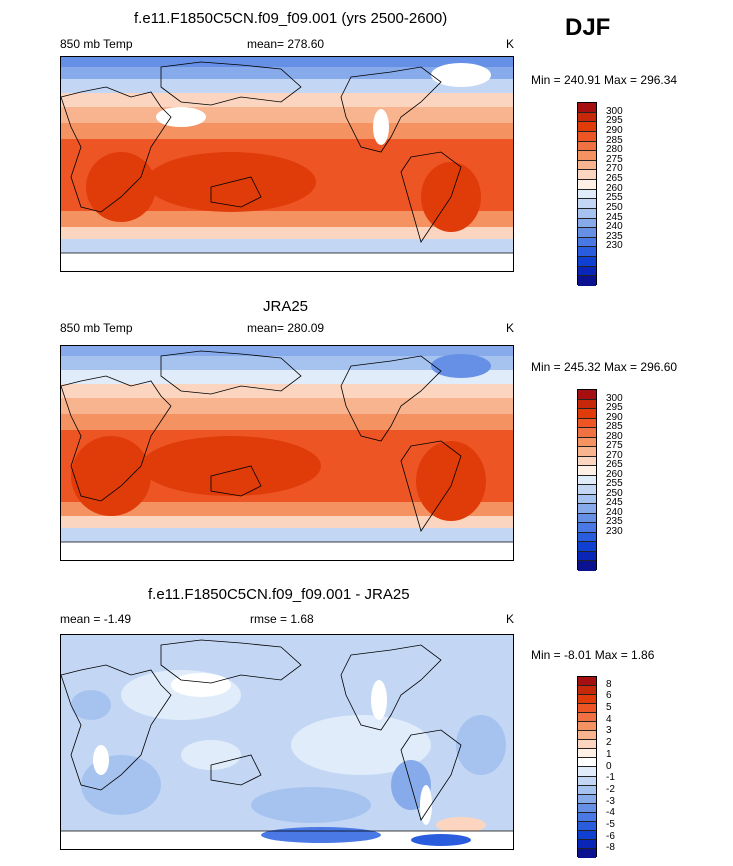 Image resolution: width=733 pixels, height=866 pixels. I want to click on panel2-colorbar, so click(587, 480).